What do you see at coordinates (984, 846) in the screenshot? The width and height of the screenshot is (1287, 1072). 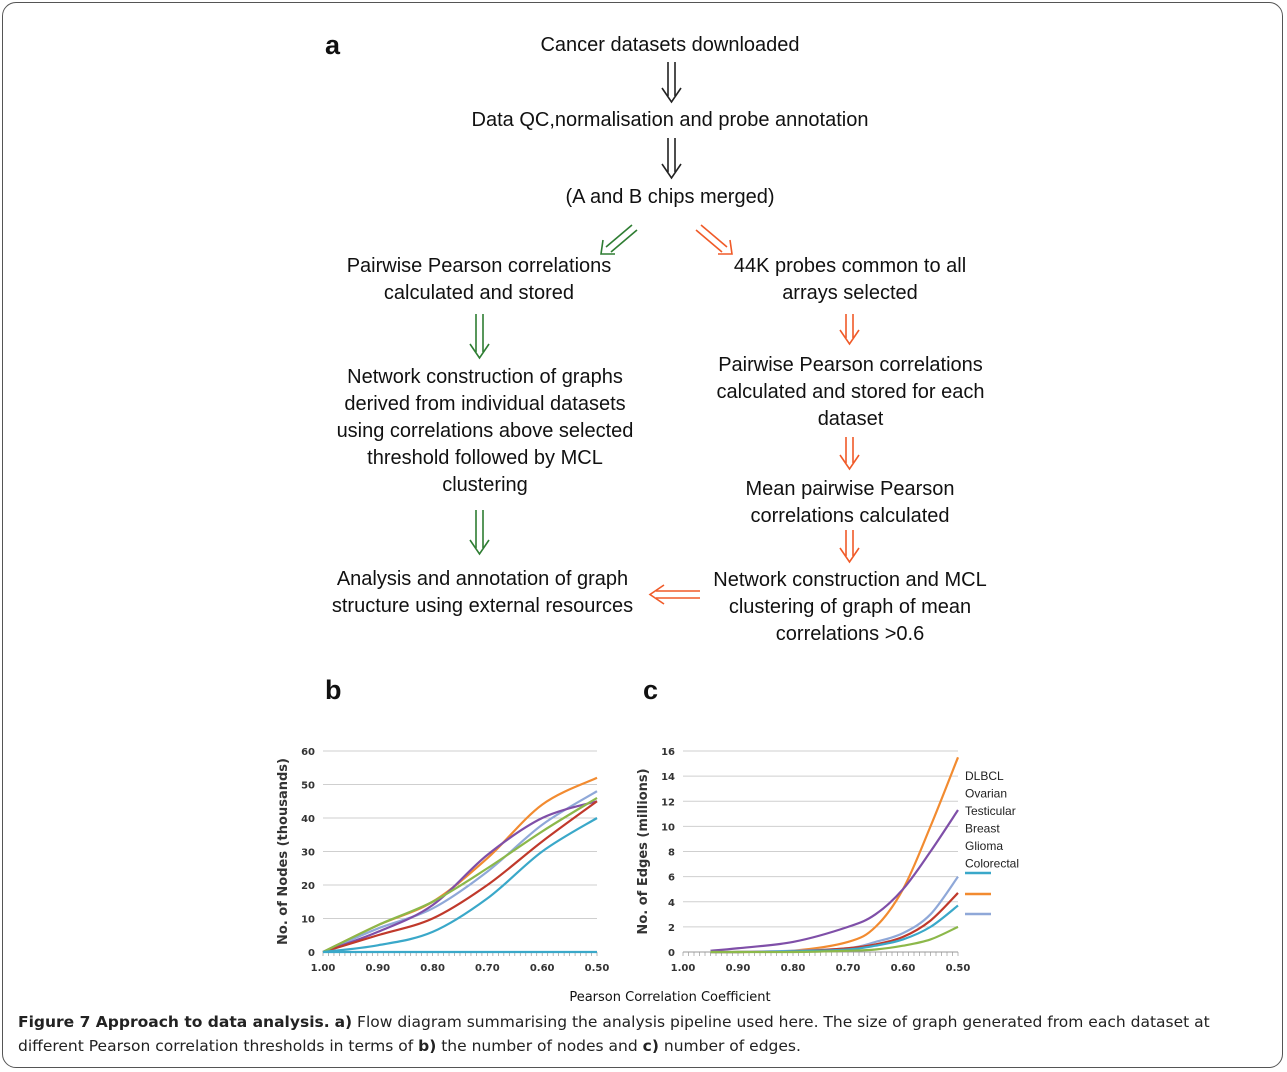 I see `legend-entry: Glioma` at bounding box center [984, 846].